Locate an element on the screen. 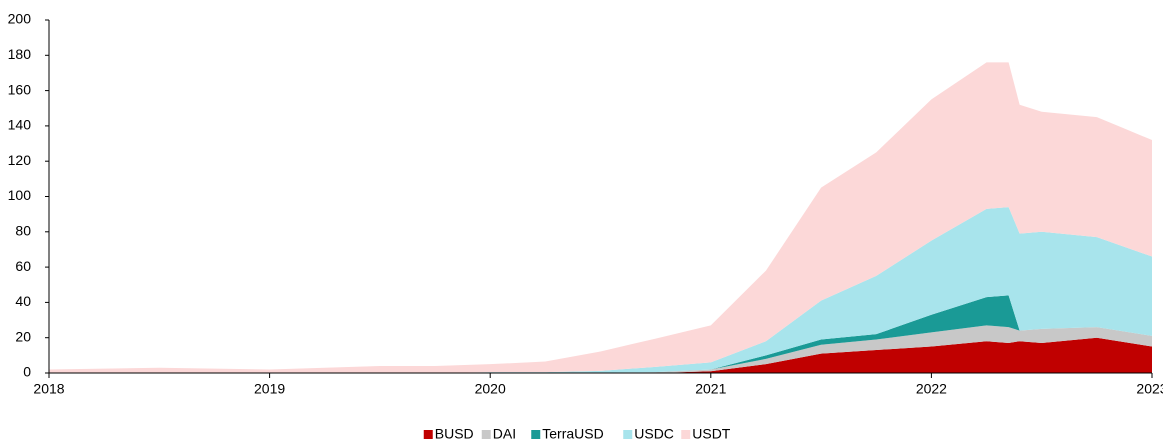 The height and width of the screenshot is (443, 1163). y-tick-label: 180 is located at coordinates (20, 54).